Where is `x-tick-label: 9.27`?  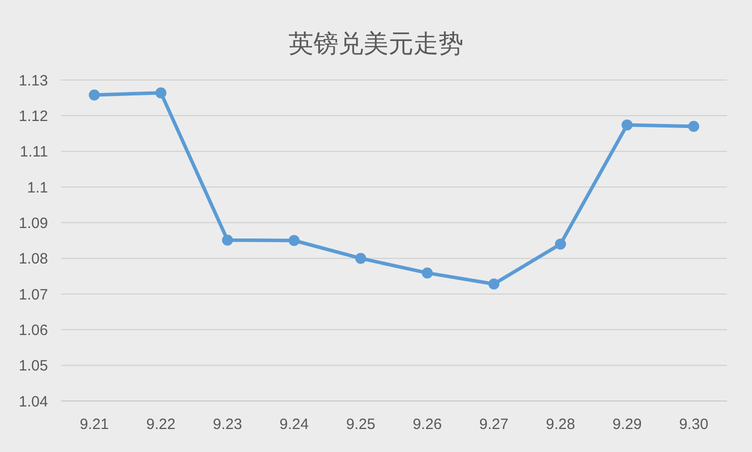 x-tick-label: 9.27 is located at coordinates (493, 424).